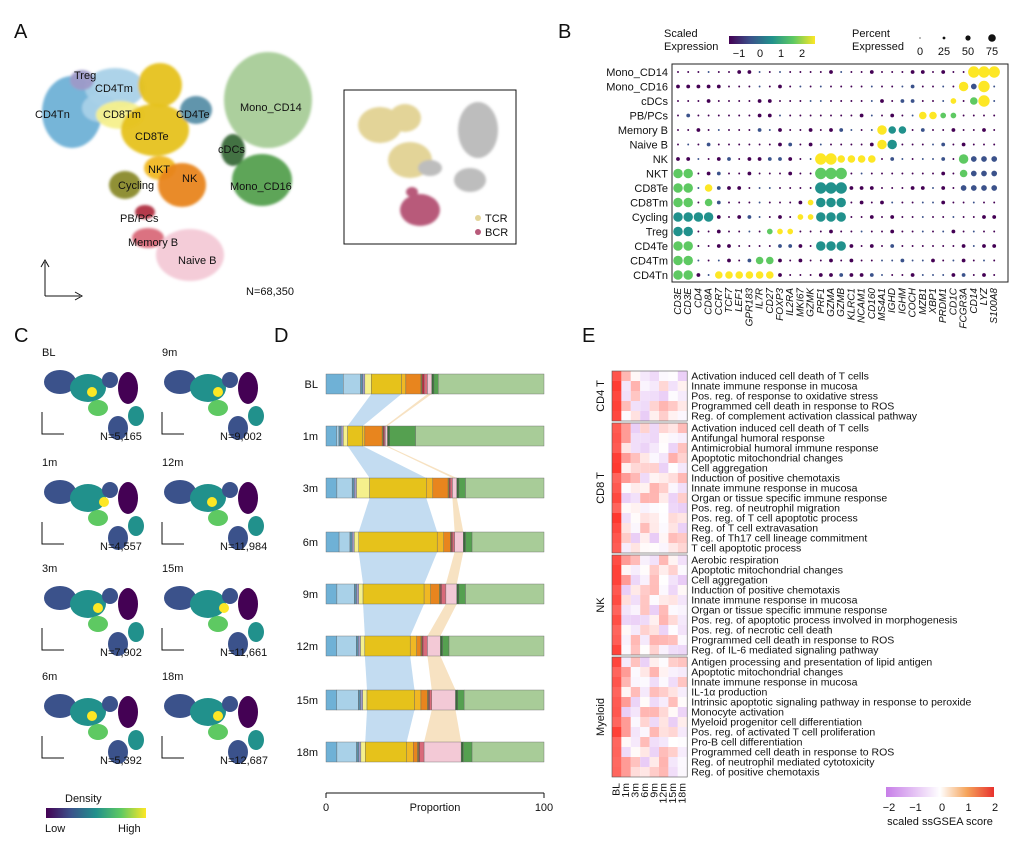  Describe the element at coordinates (943, 144) in the screenshot. I see `dot-naive-b-prdm1` at that location.